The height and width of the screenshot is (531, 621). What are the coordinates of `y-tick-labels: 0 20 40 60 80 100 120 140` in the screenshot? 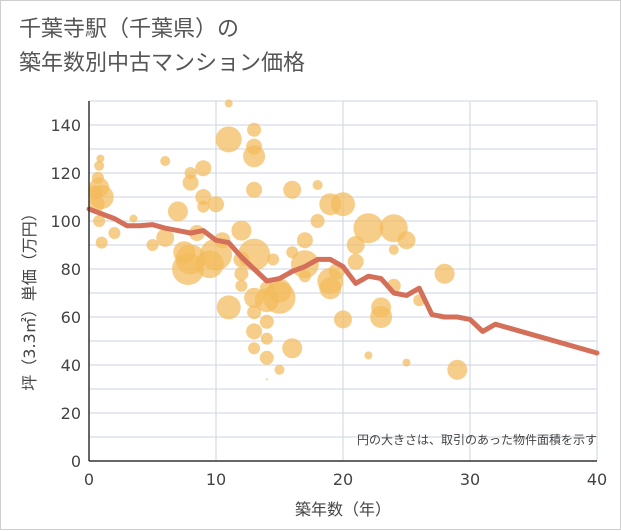 It's located at (65, 293).